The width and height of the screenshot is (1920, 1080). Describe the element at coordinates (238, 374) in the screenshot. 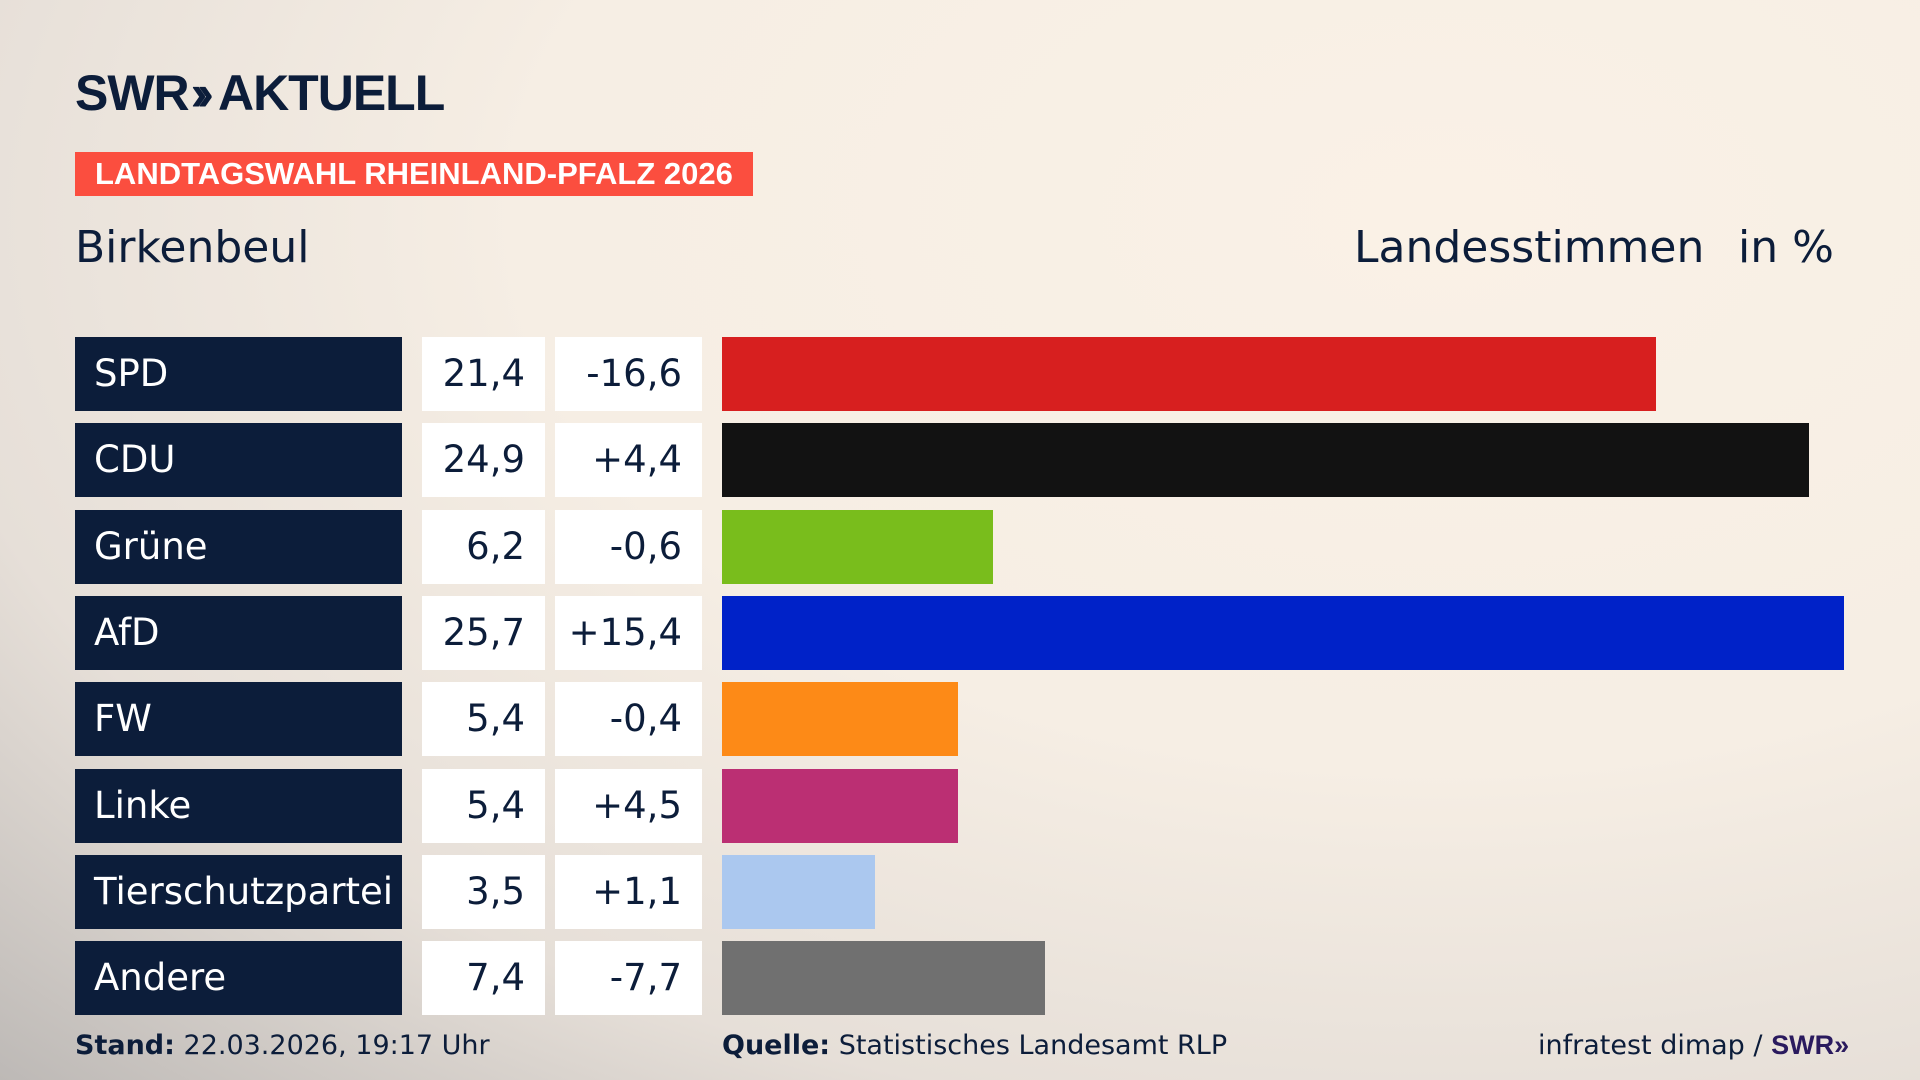

I see `party-label: SPD` at that location.